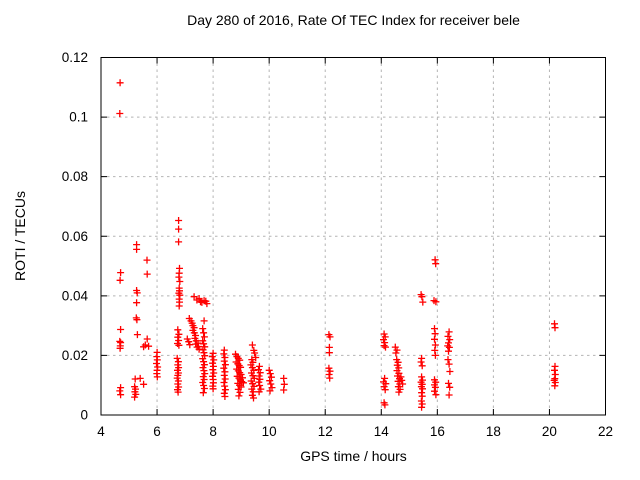 This screenshot has width=640, height=480. What do you see at coordinates (213, 431) in the screenshot?
I see `x-tick-label: 8` at bounding box center [213, 431].